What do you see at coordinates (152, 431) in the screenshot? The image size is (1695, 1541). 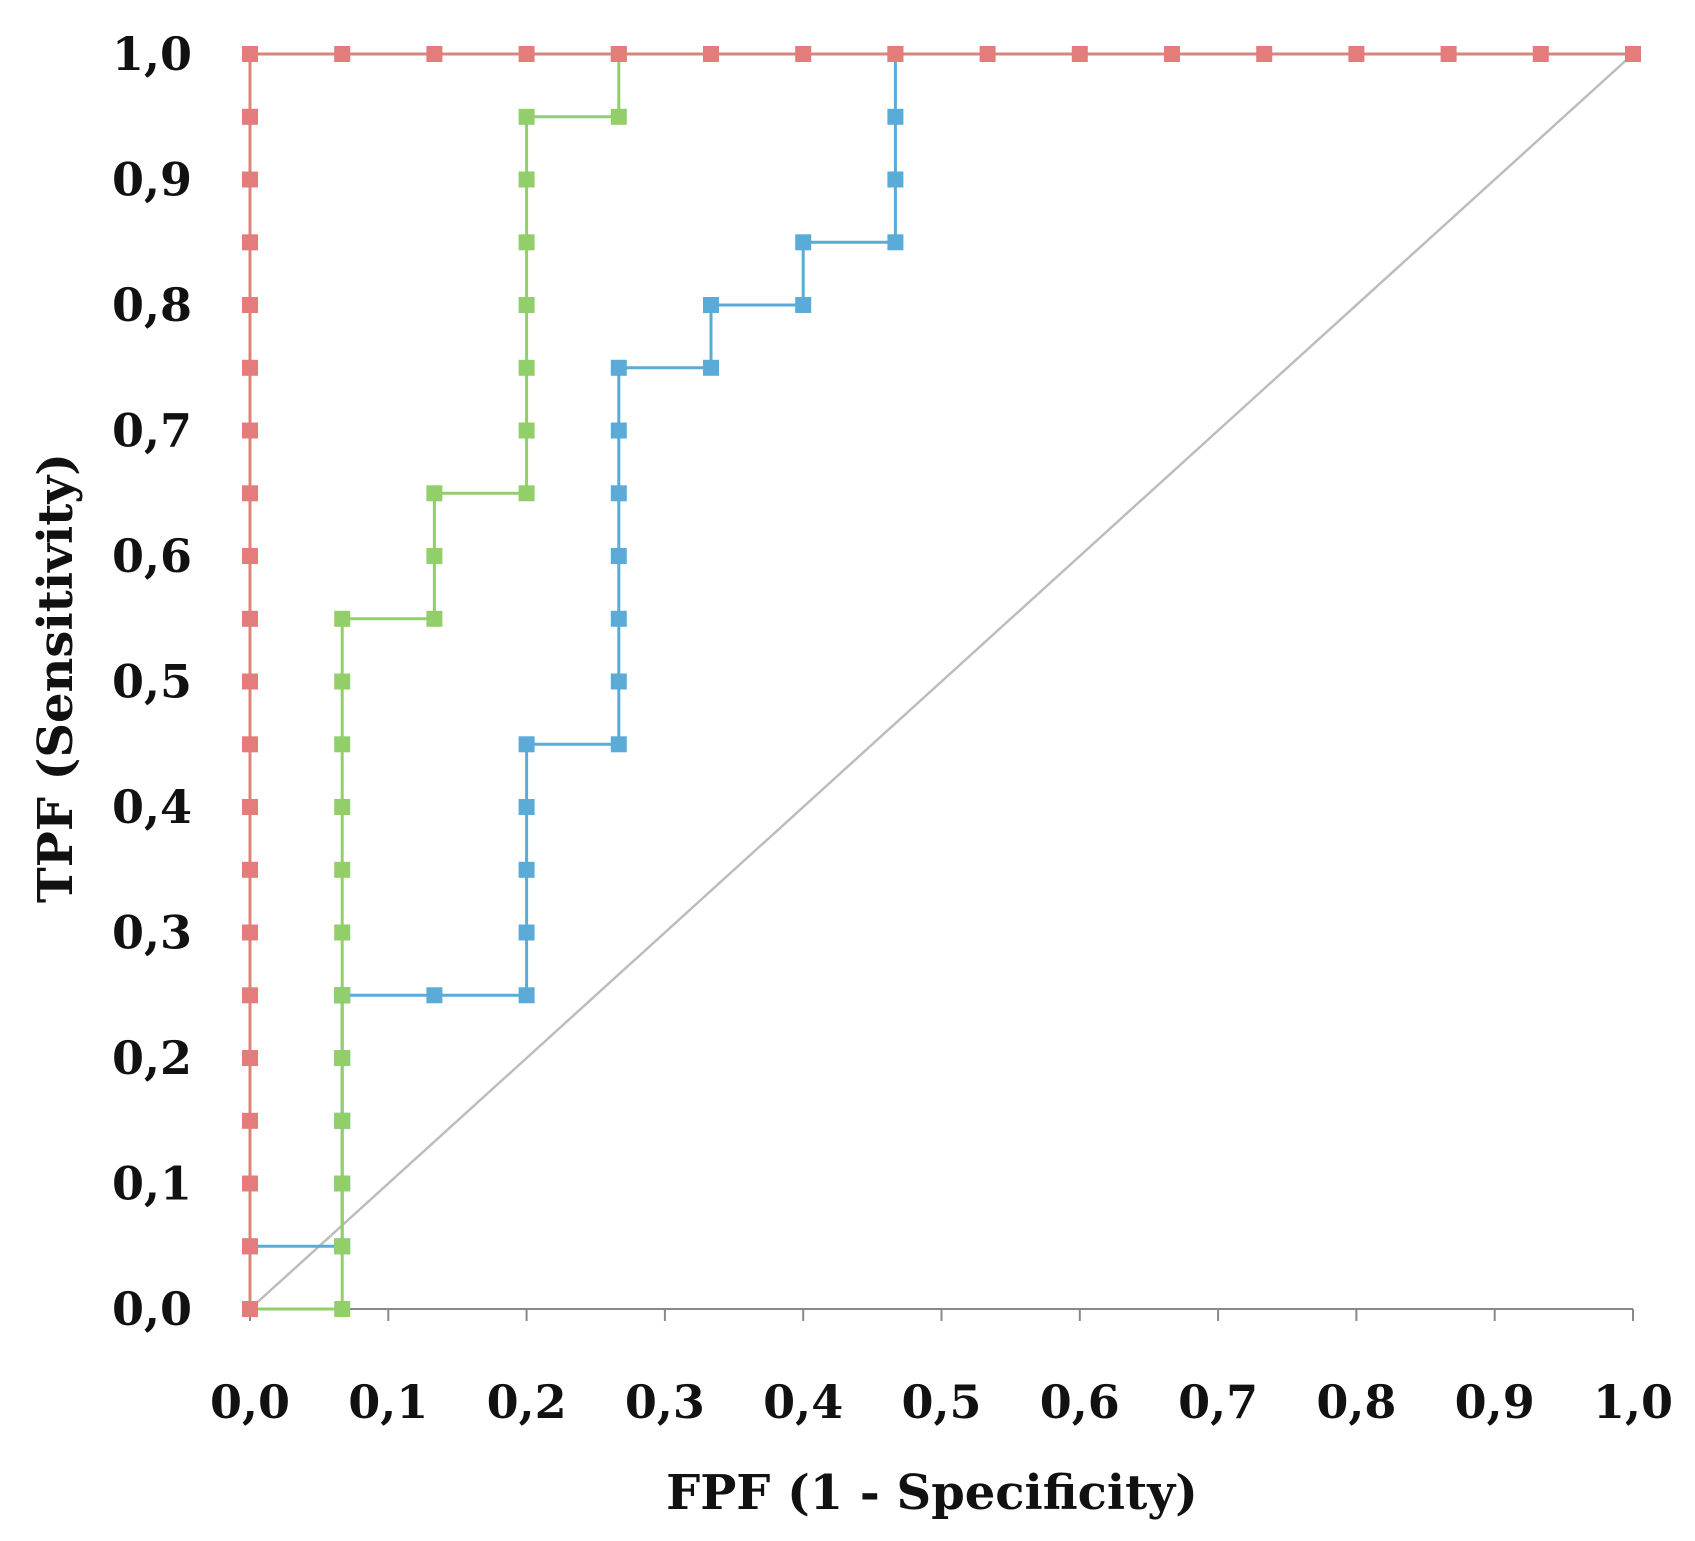 I see `y-tick-label: 0,7` at bounding box center [152, 431].